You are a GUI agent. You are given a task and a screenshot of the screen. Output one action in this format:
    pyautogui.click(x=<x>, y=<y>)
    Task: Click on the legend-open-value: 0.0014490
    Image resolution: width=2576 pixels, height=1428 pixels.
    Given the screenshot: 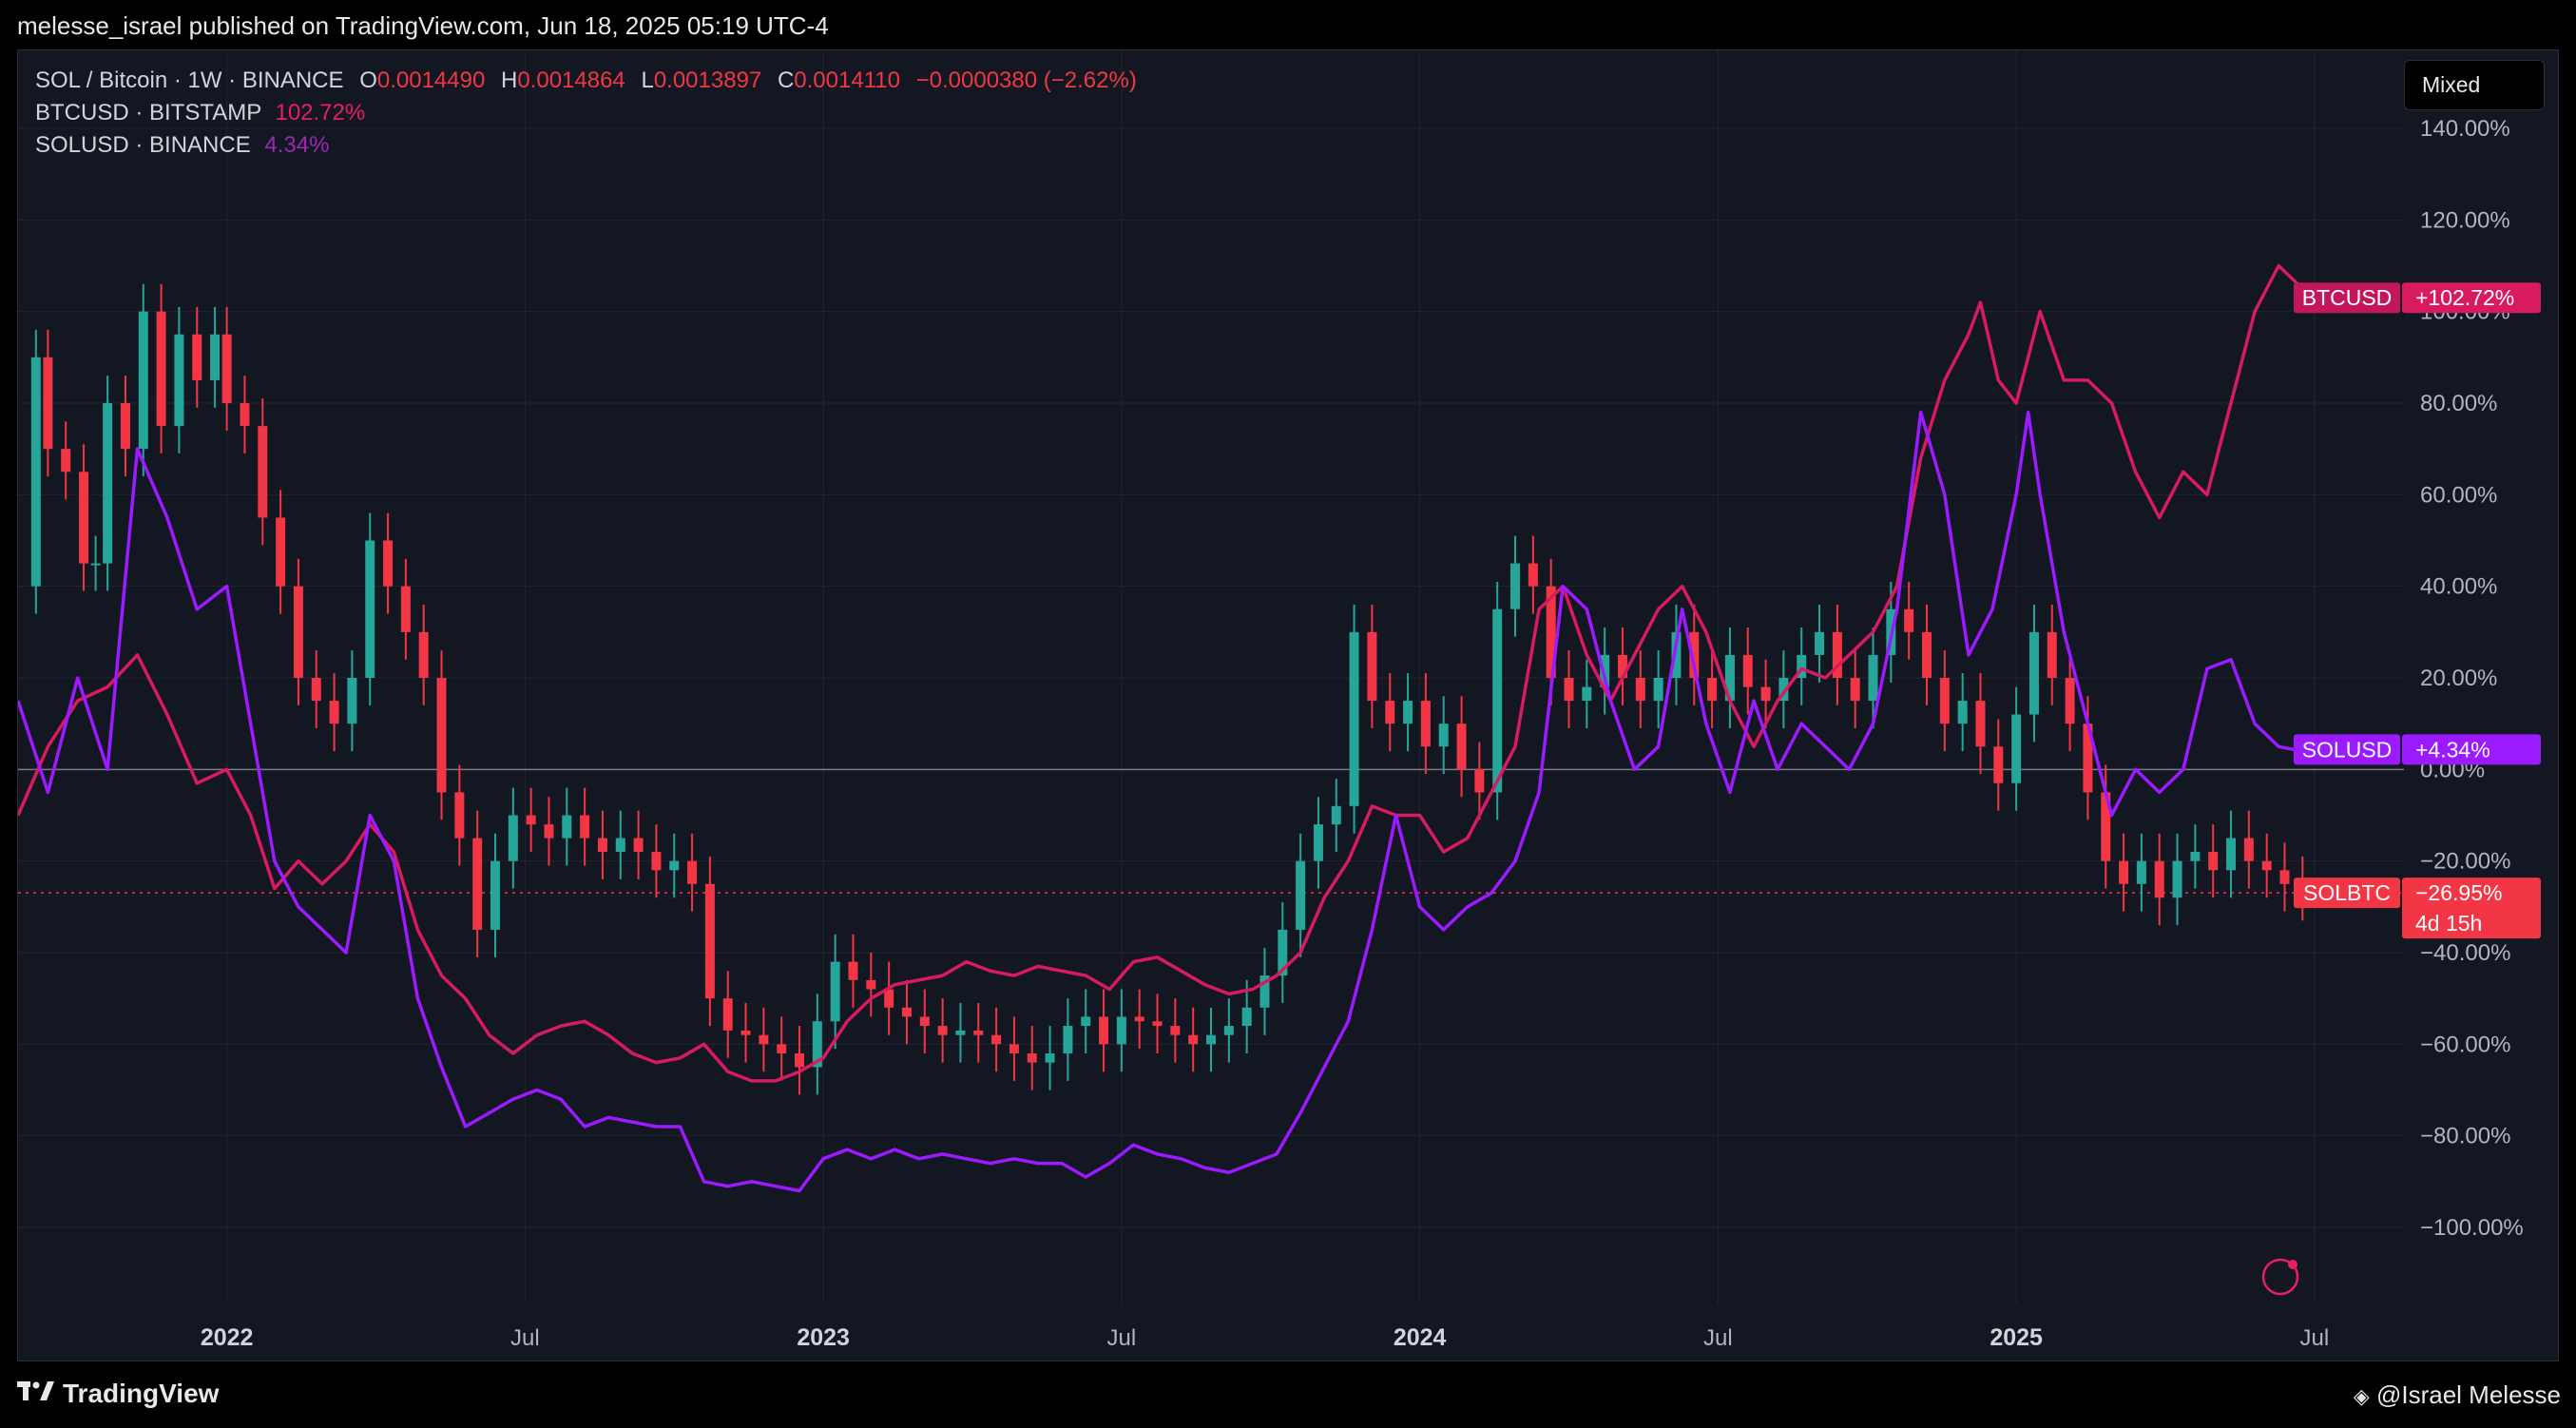 What is the action you would take?
    pyautogui.click(x=431, y=80)
    